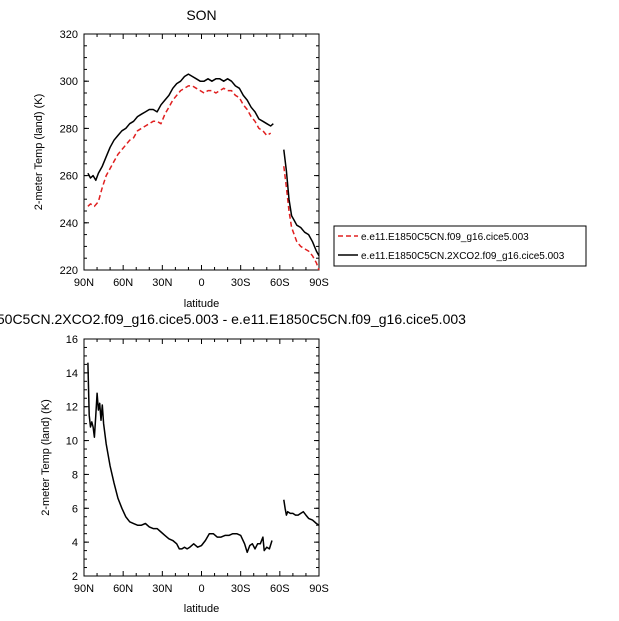  Describe the element at coordinates (75, 475) in the screenshot. I see `chart2-y-tick-label: 8` at that location.